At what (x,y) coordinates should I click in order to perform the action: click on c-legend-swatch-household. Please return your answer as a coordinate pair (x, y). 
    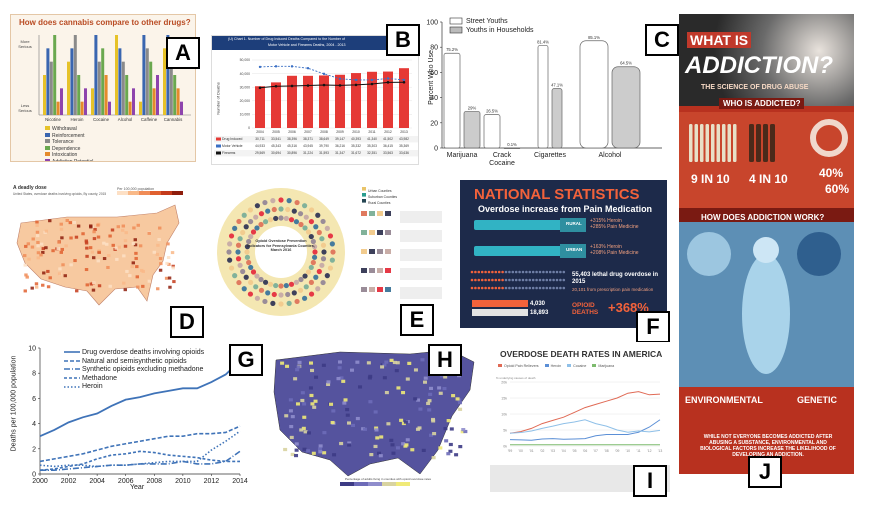
    Looking at the image, I should click on (456, 30).